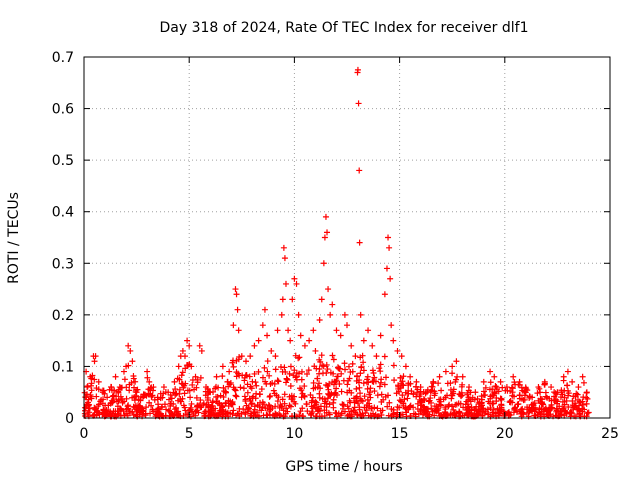 Image resolution: width=640 pixels, height=485 pixels. Describe the element at coordinates (294, 434) in the screenshot. I see `x-tick-label: 10` at that location.